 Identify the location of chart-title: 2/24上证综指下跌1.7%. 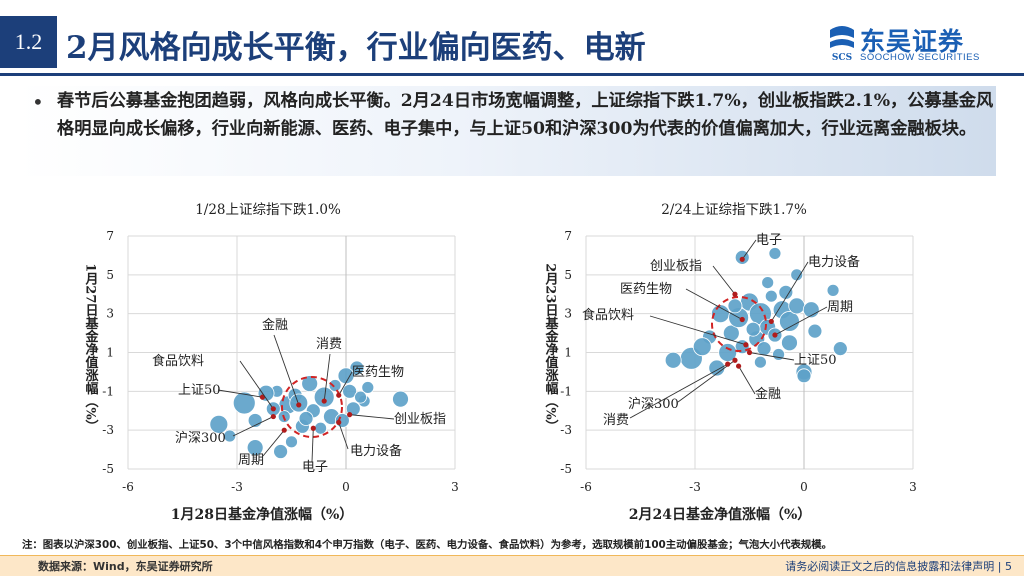
(734, 210).